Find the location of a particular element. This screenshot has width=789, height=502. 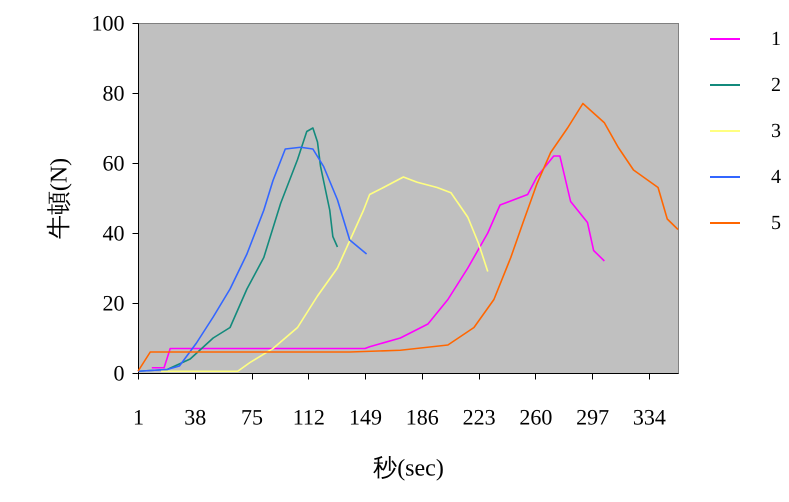

x-tick-label: 149 is located at coordinates (365, 417).